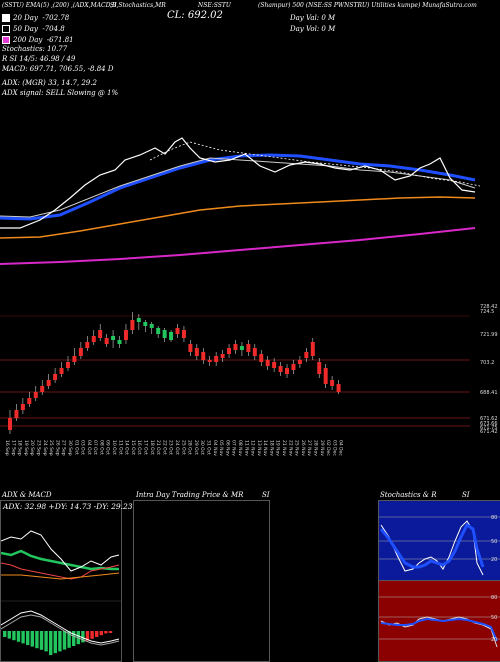  I want to click on stat-20day: 20 Day -702.78, so click(60, 17).